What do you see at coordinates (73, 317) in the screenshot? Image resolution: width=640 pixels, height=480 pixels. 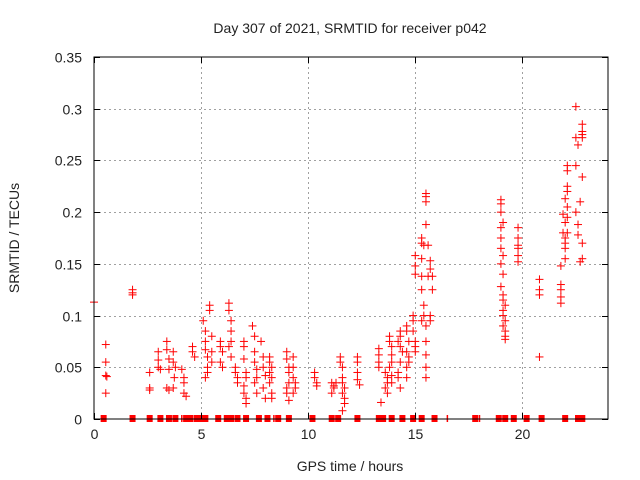 I see `y-tick-label: 0.1` at bounding box center [73, 317].